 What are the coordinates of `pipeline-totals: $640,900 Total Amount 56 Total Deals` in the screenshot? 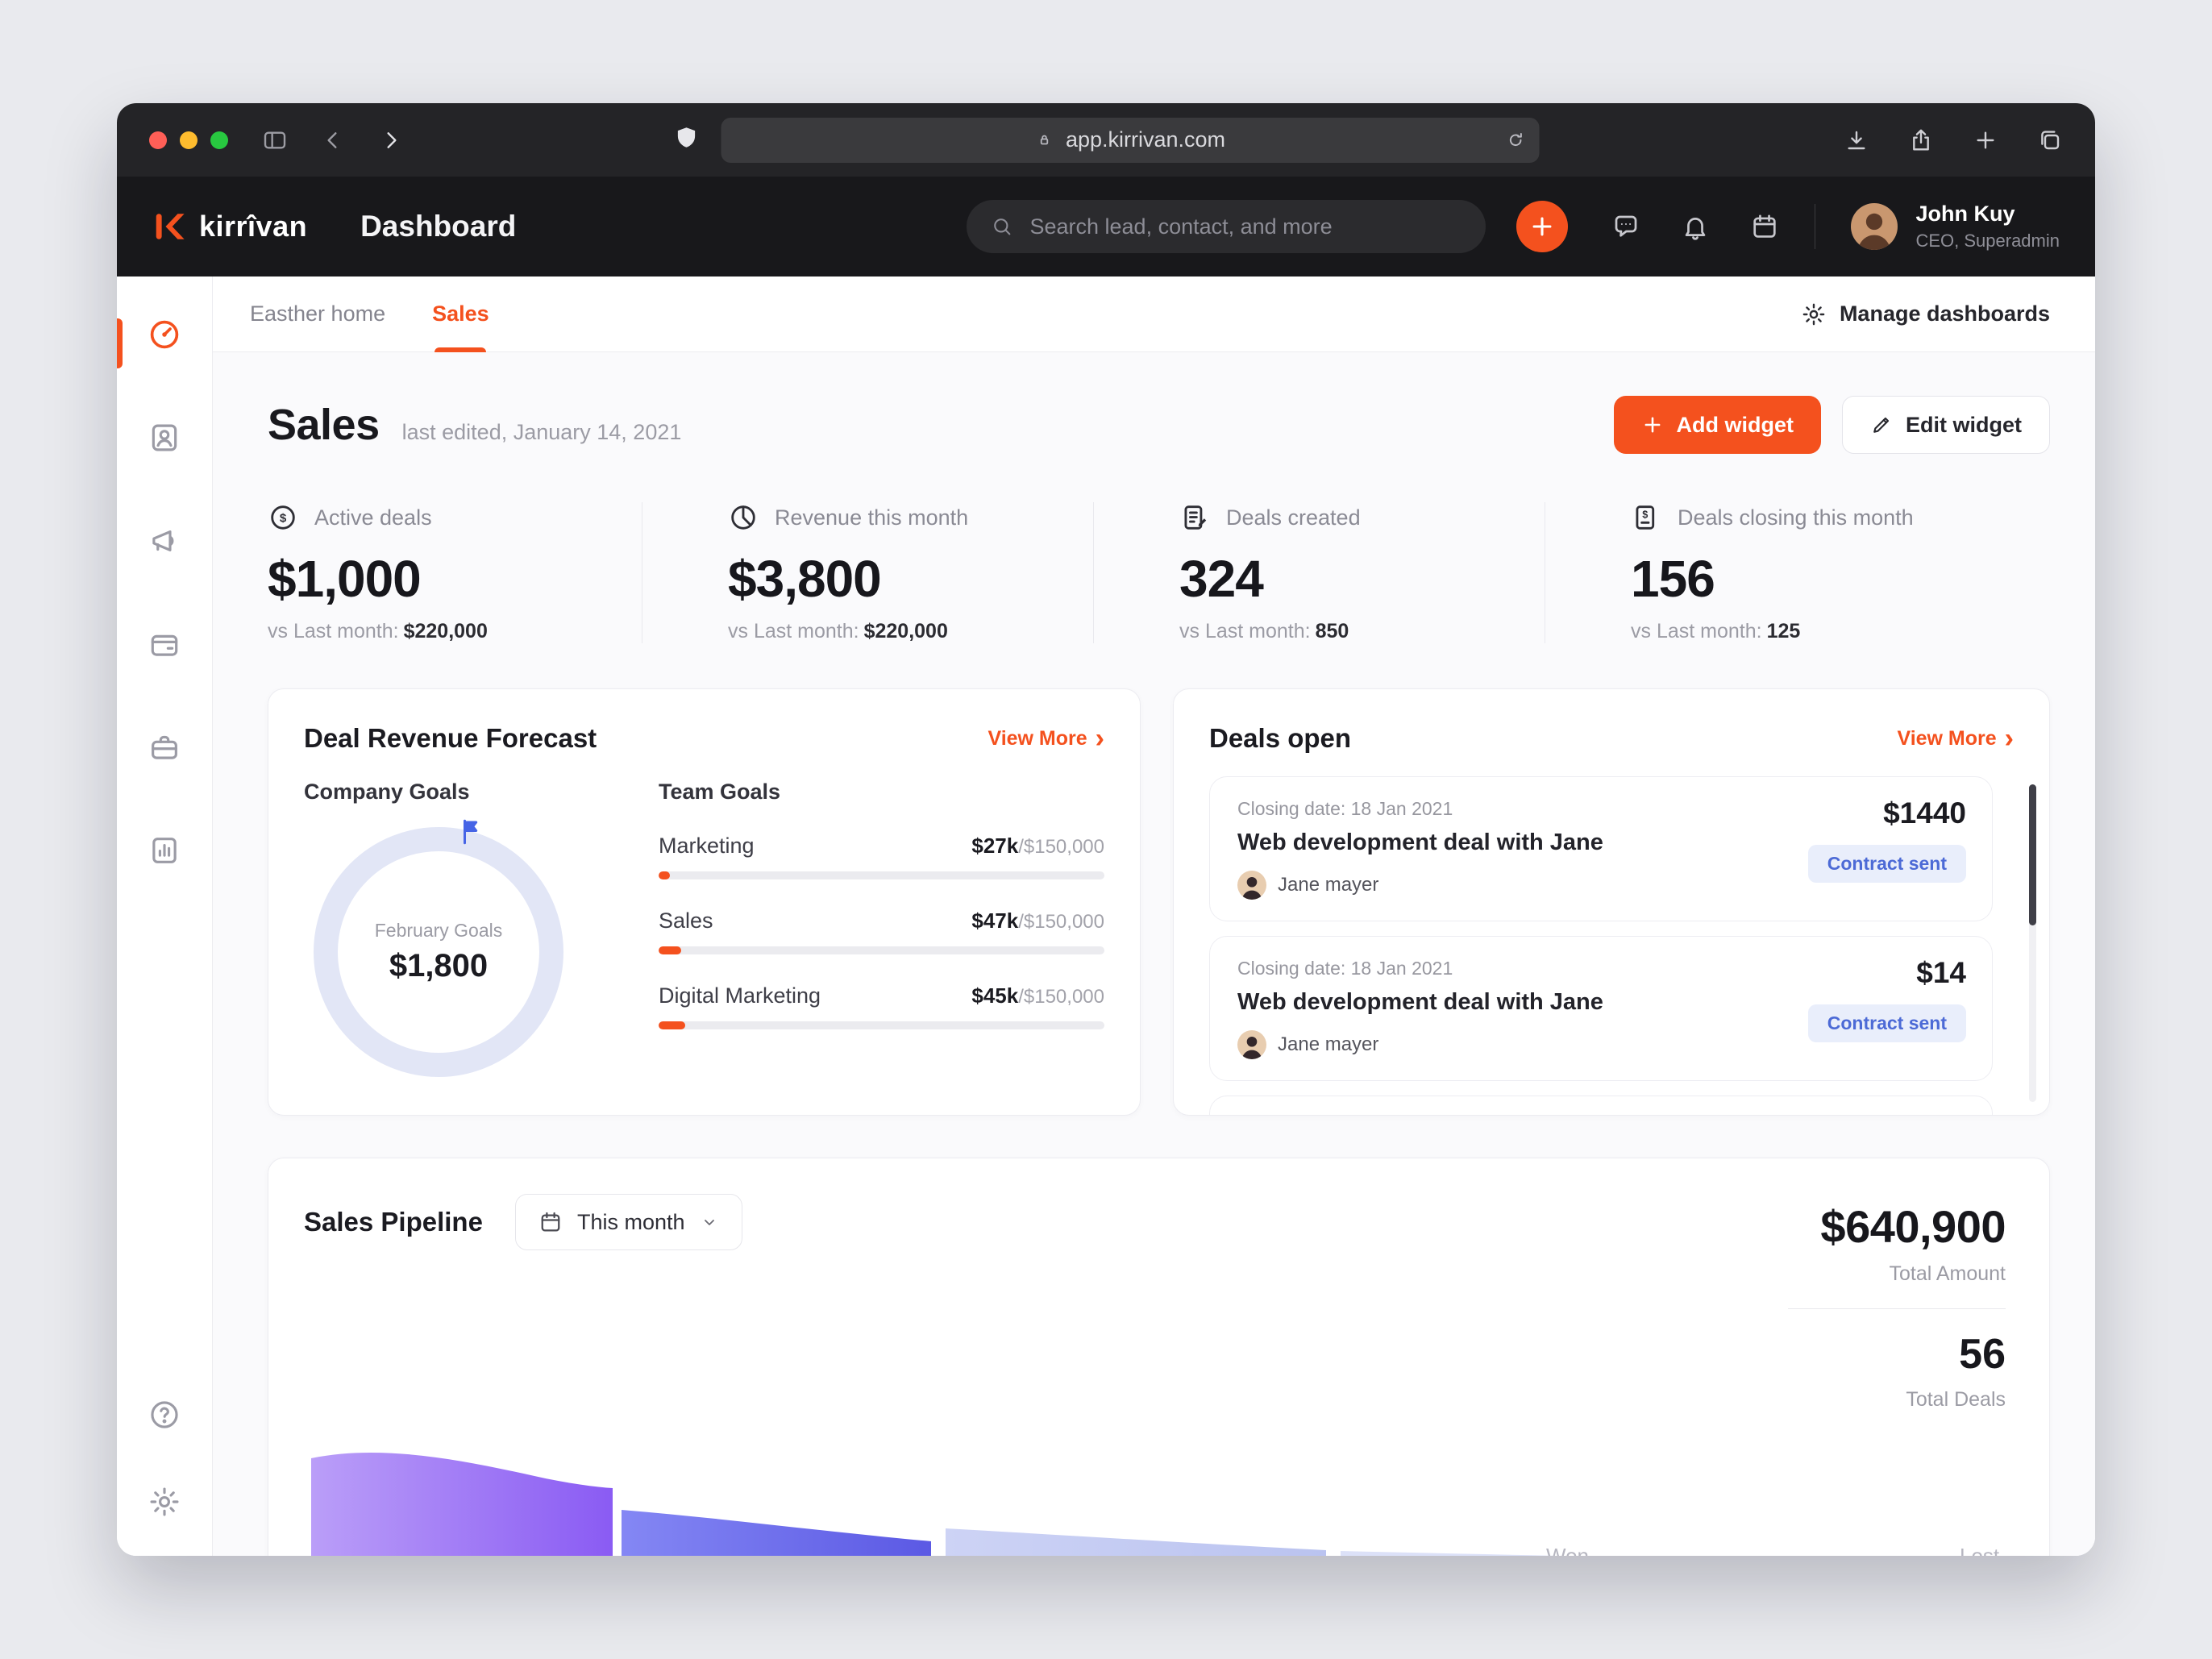 It's located at (1897, 1306).